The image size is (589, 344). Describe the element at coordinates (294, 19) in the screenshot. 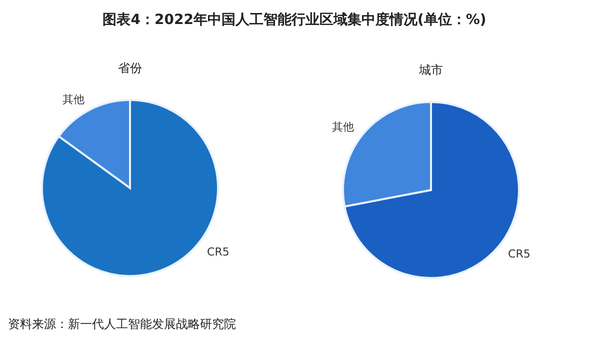

I see `text: 图表4：2022年中国人工智能行业区域集中度情况(单位：%)` at that location.